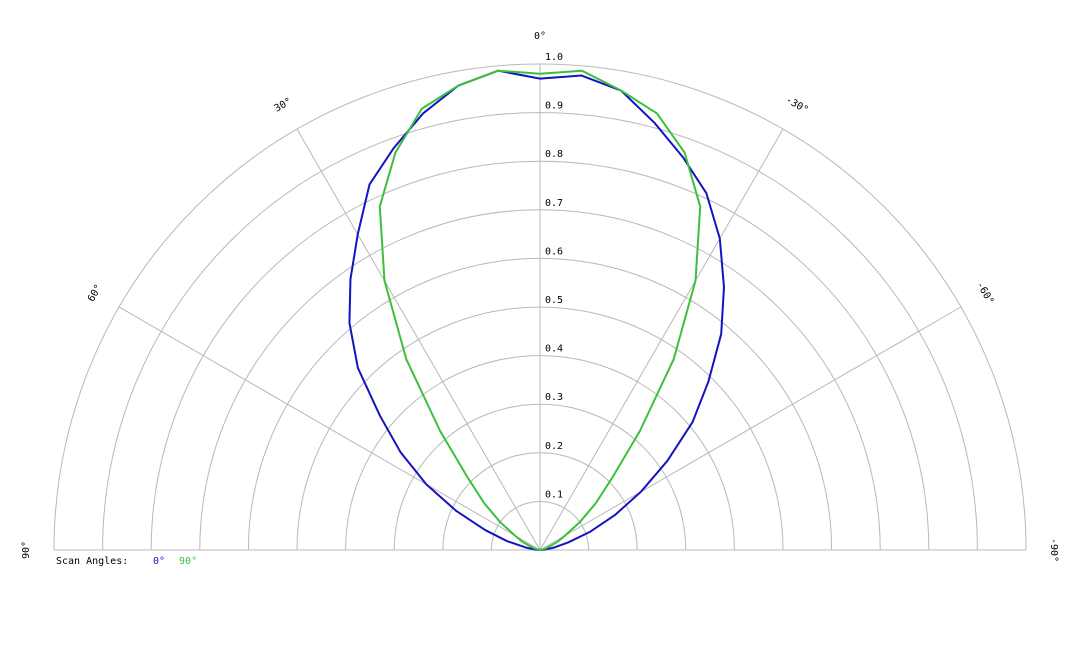 Image resolution: width=1080 pixels, height=648 pixels. Describe the element at coordinates (283, 105) in the screenshot. I see `angle-tick-label: 30°` at that location.